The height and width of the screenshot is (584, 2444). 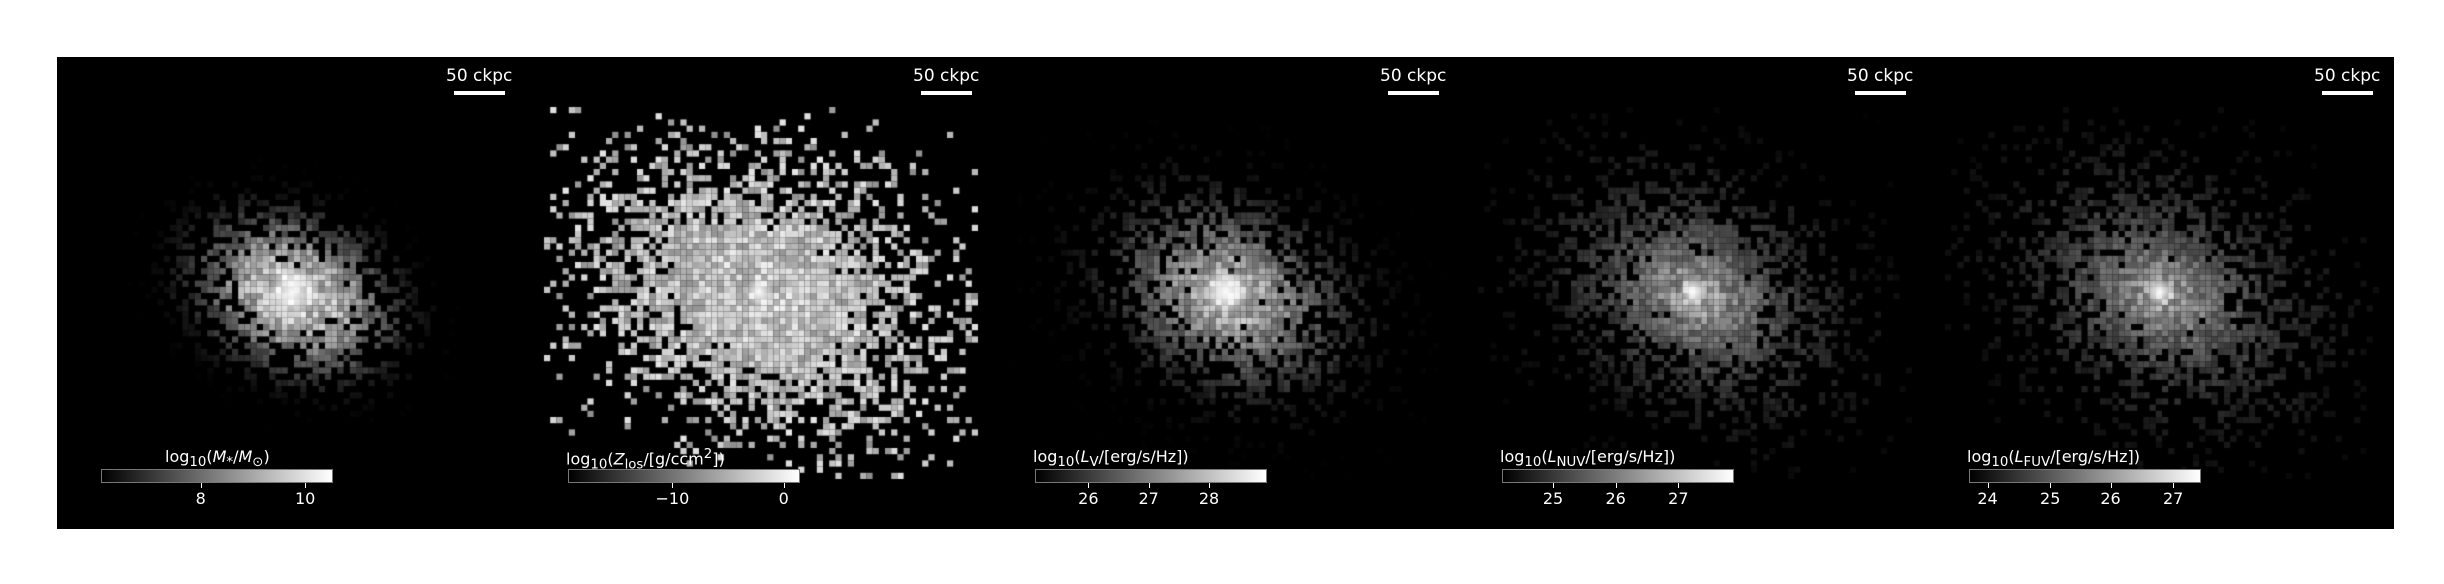 What do you see at coordinates (783, 498) in the screenshot?
I see `colorbar-tick-label: 0` at bounding box center [783, 498].